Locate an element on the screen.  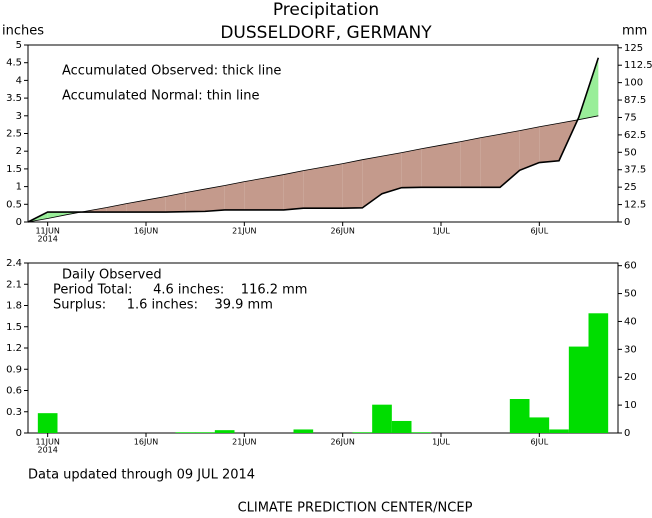
footer-note: Data updated through 09 JUL 2014 is located at coordinates (141, 475).